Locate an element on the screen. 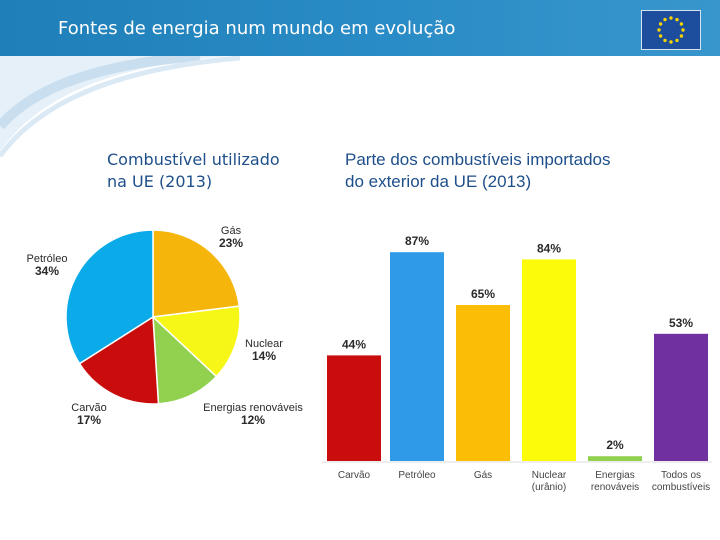 The width and height of the screenshot is (720, 540). bar-category-5-0: Todos os is located at coordinates (681, 475).